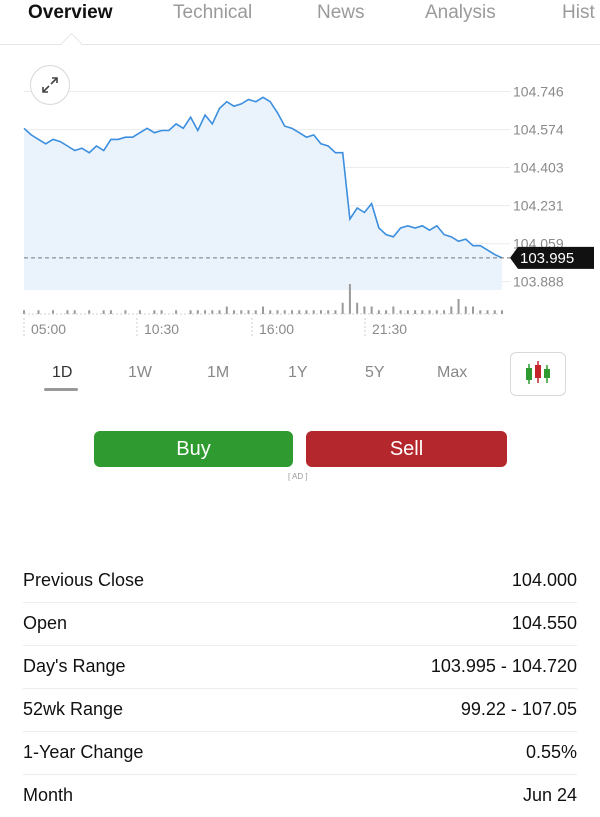 The height and width of the screenshot is (817, 600). What do you see at coordinates (45, 623) in the screenshot?
I see `stat-label: Open` at bounding box center [45, 623].